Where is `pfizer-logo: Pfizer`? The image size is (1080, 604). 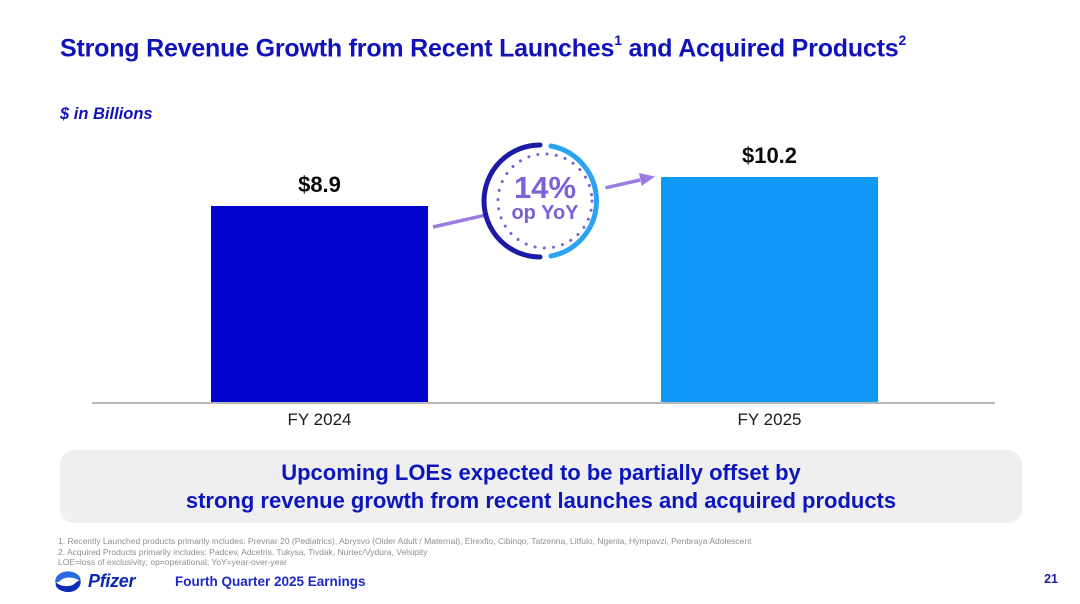
pfizer-logo: Pfizer is located at coordinates (94, 581).